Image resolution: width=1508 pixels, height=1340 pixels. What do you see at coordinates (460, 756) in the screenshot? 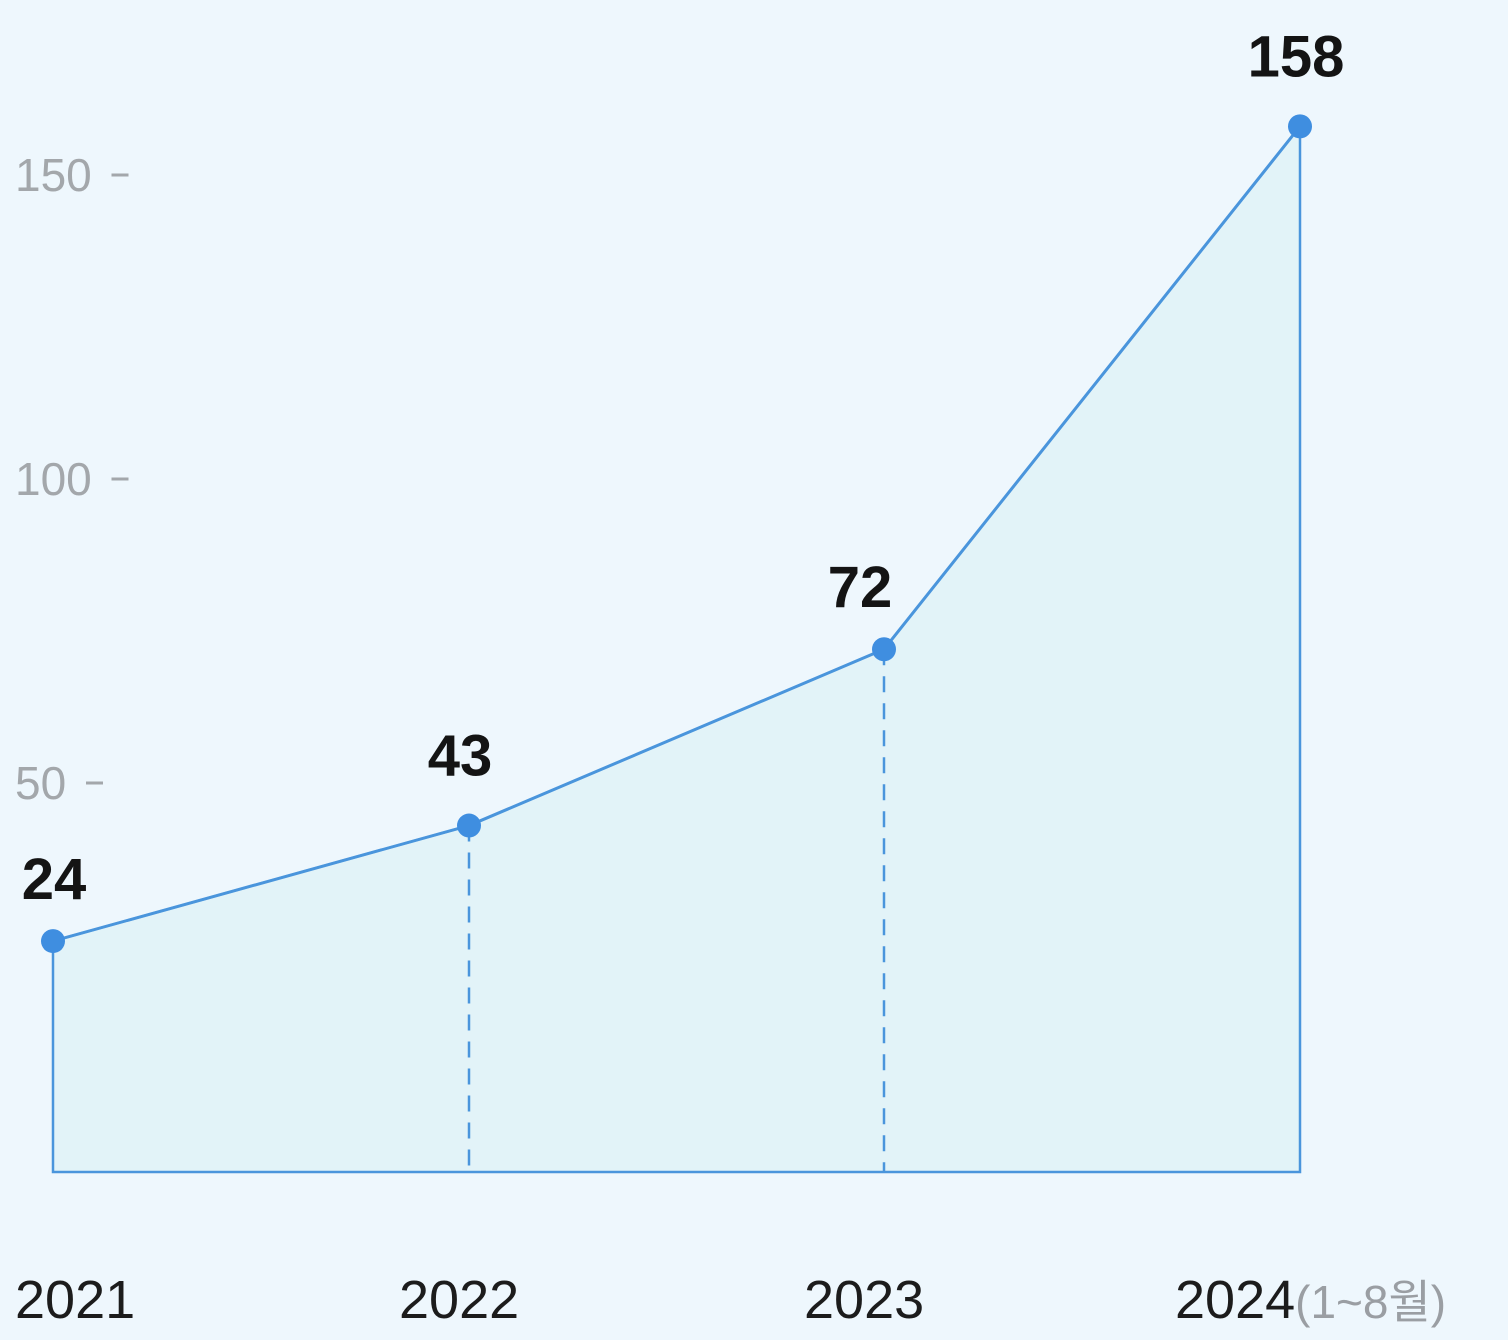
I see `data-label-2022: 43` at bounding box center [460, 756].